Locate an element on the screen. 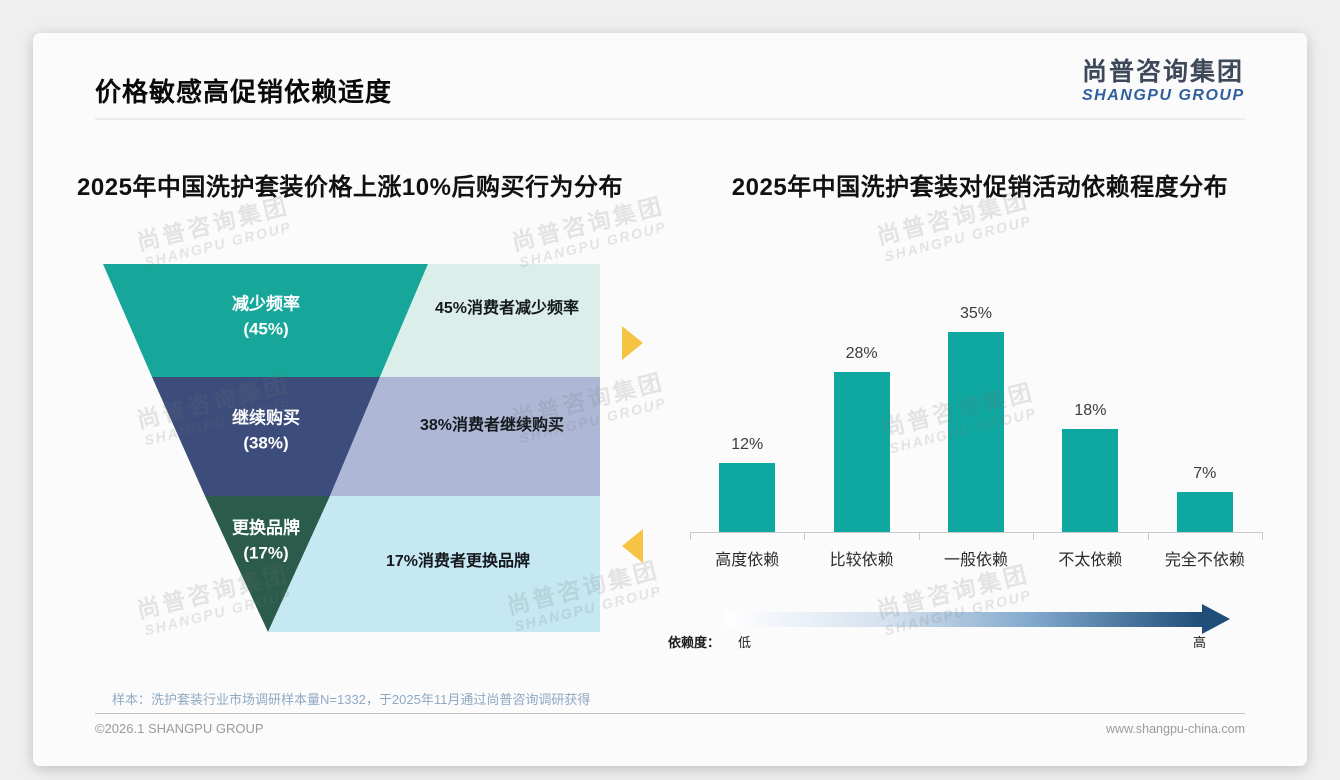 The width and height of the screenshot is (1340, 780). bar-column: 28% is located at coordinates (861, 412).